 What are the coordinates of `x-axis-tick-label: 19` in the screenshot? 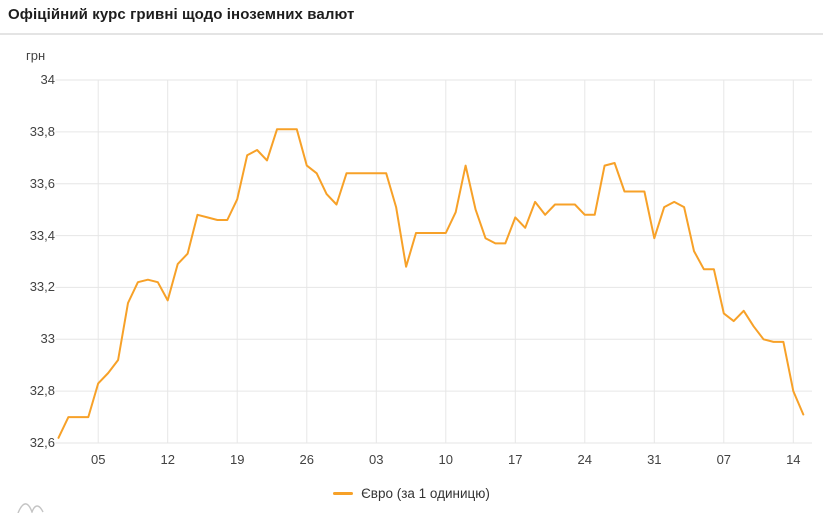 It's located at (237, 459).